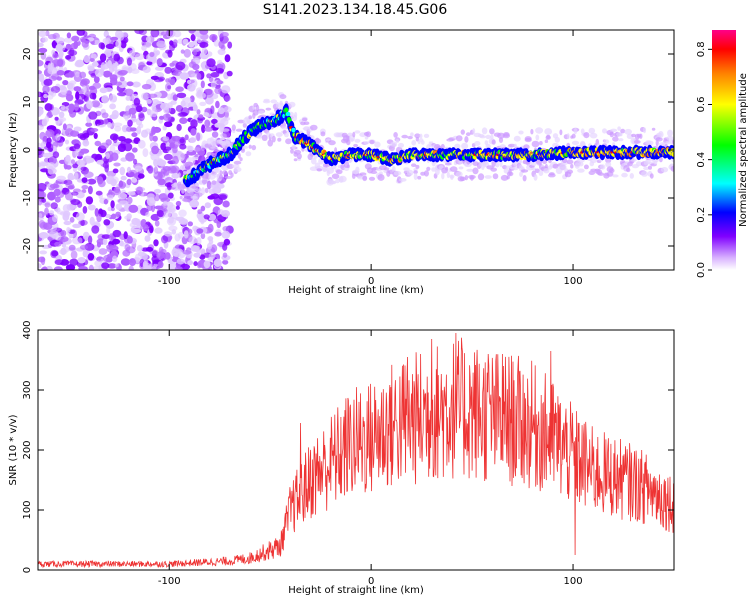 The height and width of the screenshot is (600, 750). I want to click on y-tick-label: -10, so click(27, 198).